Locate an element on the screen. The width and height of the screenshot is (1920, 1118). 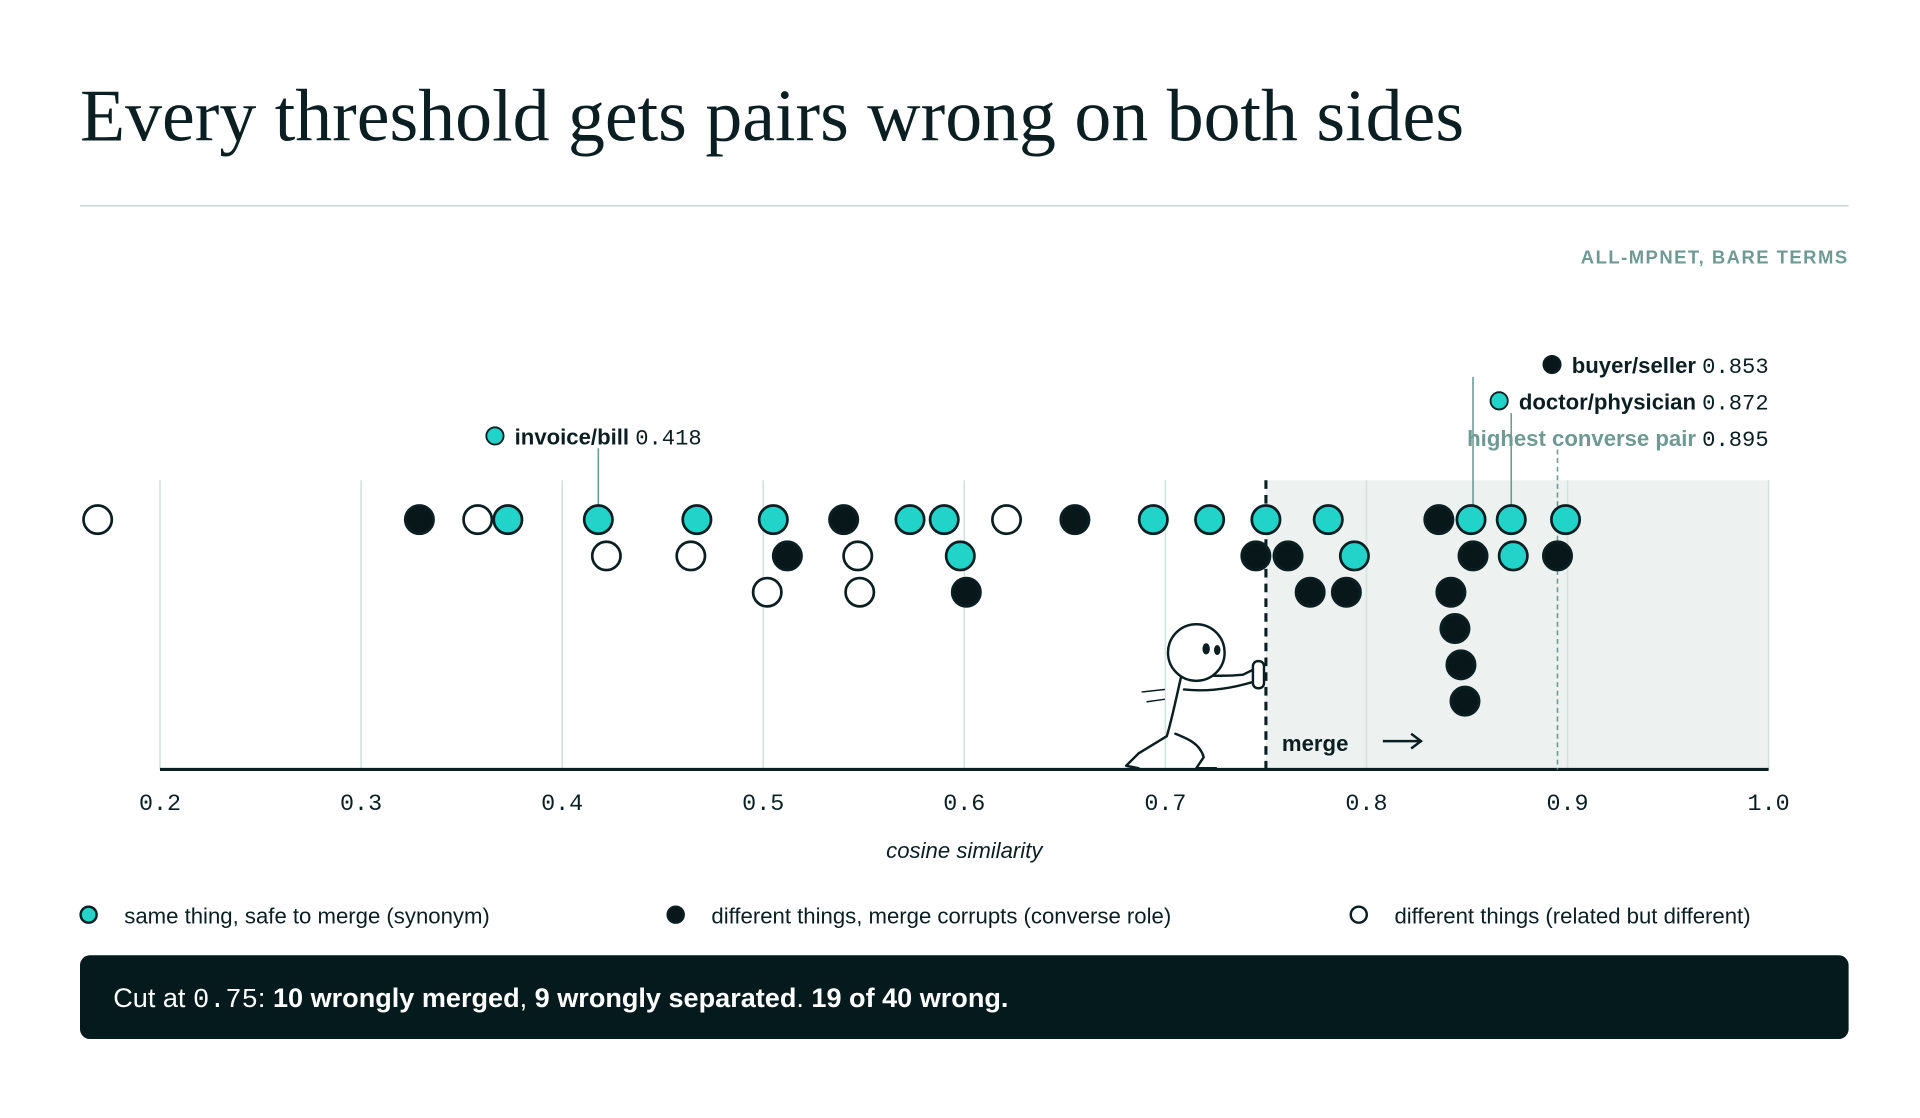
legend-label: same thing, safe to merge (synonym) is located at coordinates (306, 915).